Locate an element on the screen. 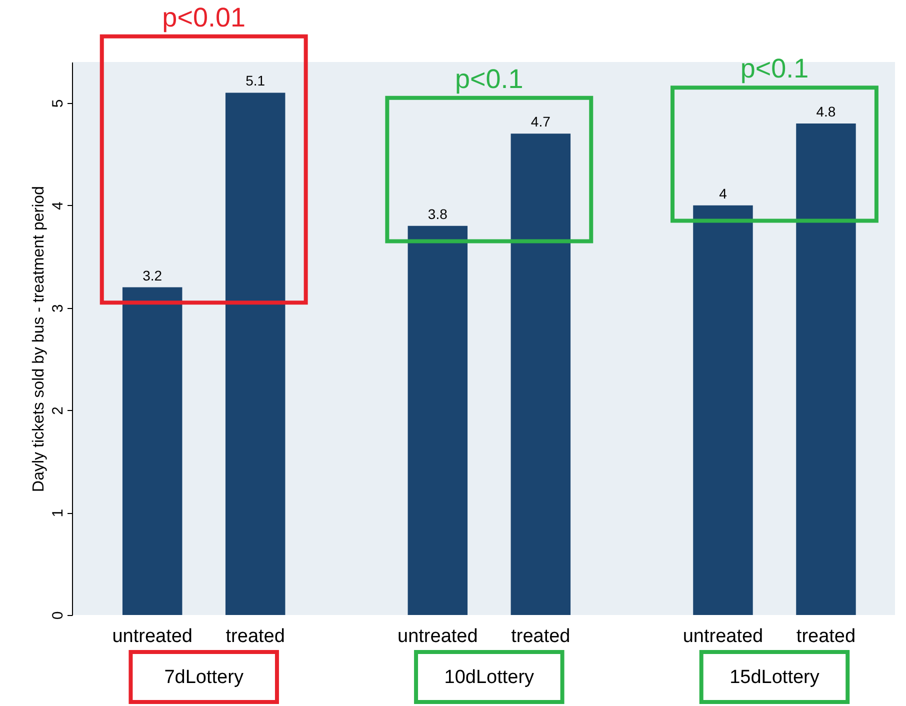 Image resolution: width=906 pixels, height=706 pixels. data-label: 4 is located at coordinates (723, 193).